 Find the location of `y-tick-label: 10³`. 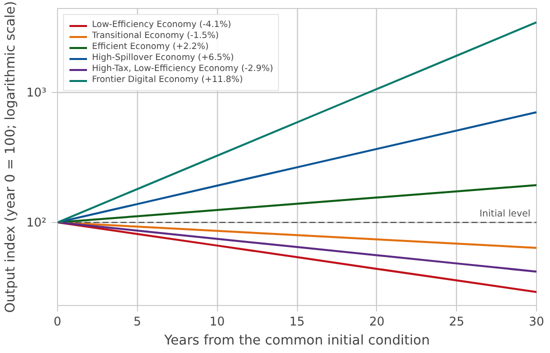

y-tick-label: 10³ is located at coordinates (36, 92).